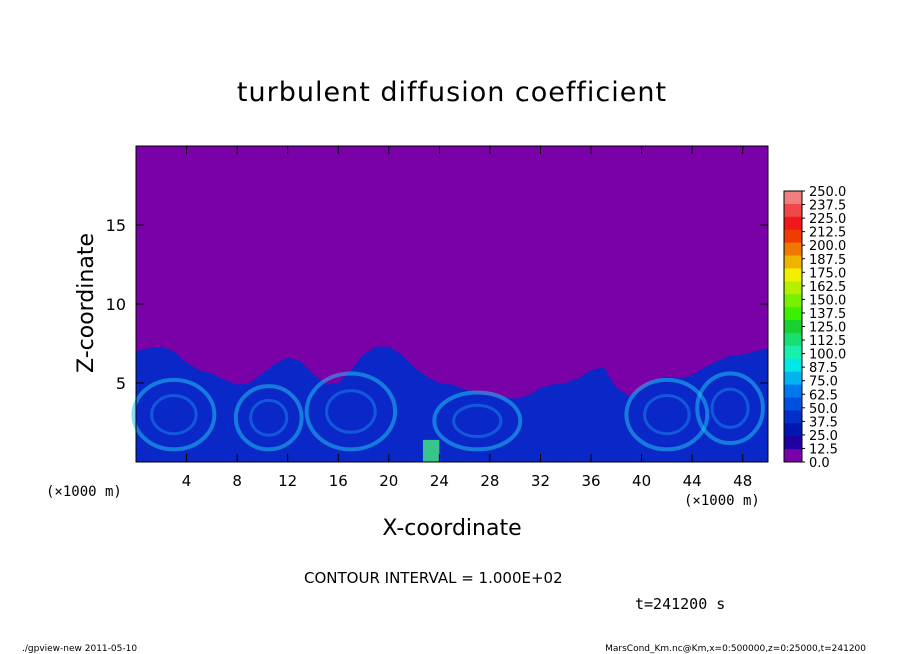  What do you see at coordinates (116, 225) in the screenshot?
I see `y-tick-label: 15` at bounding box center [116, 225].